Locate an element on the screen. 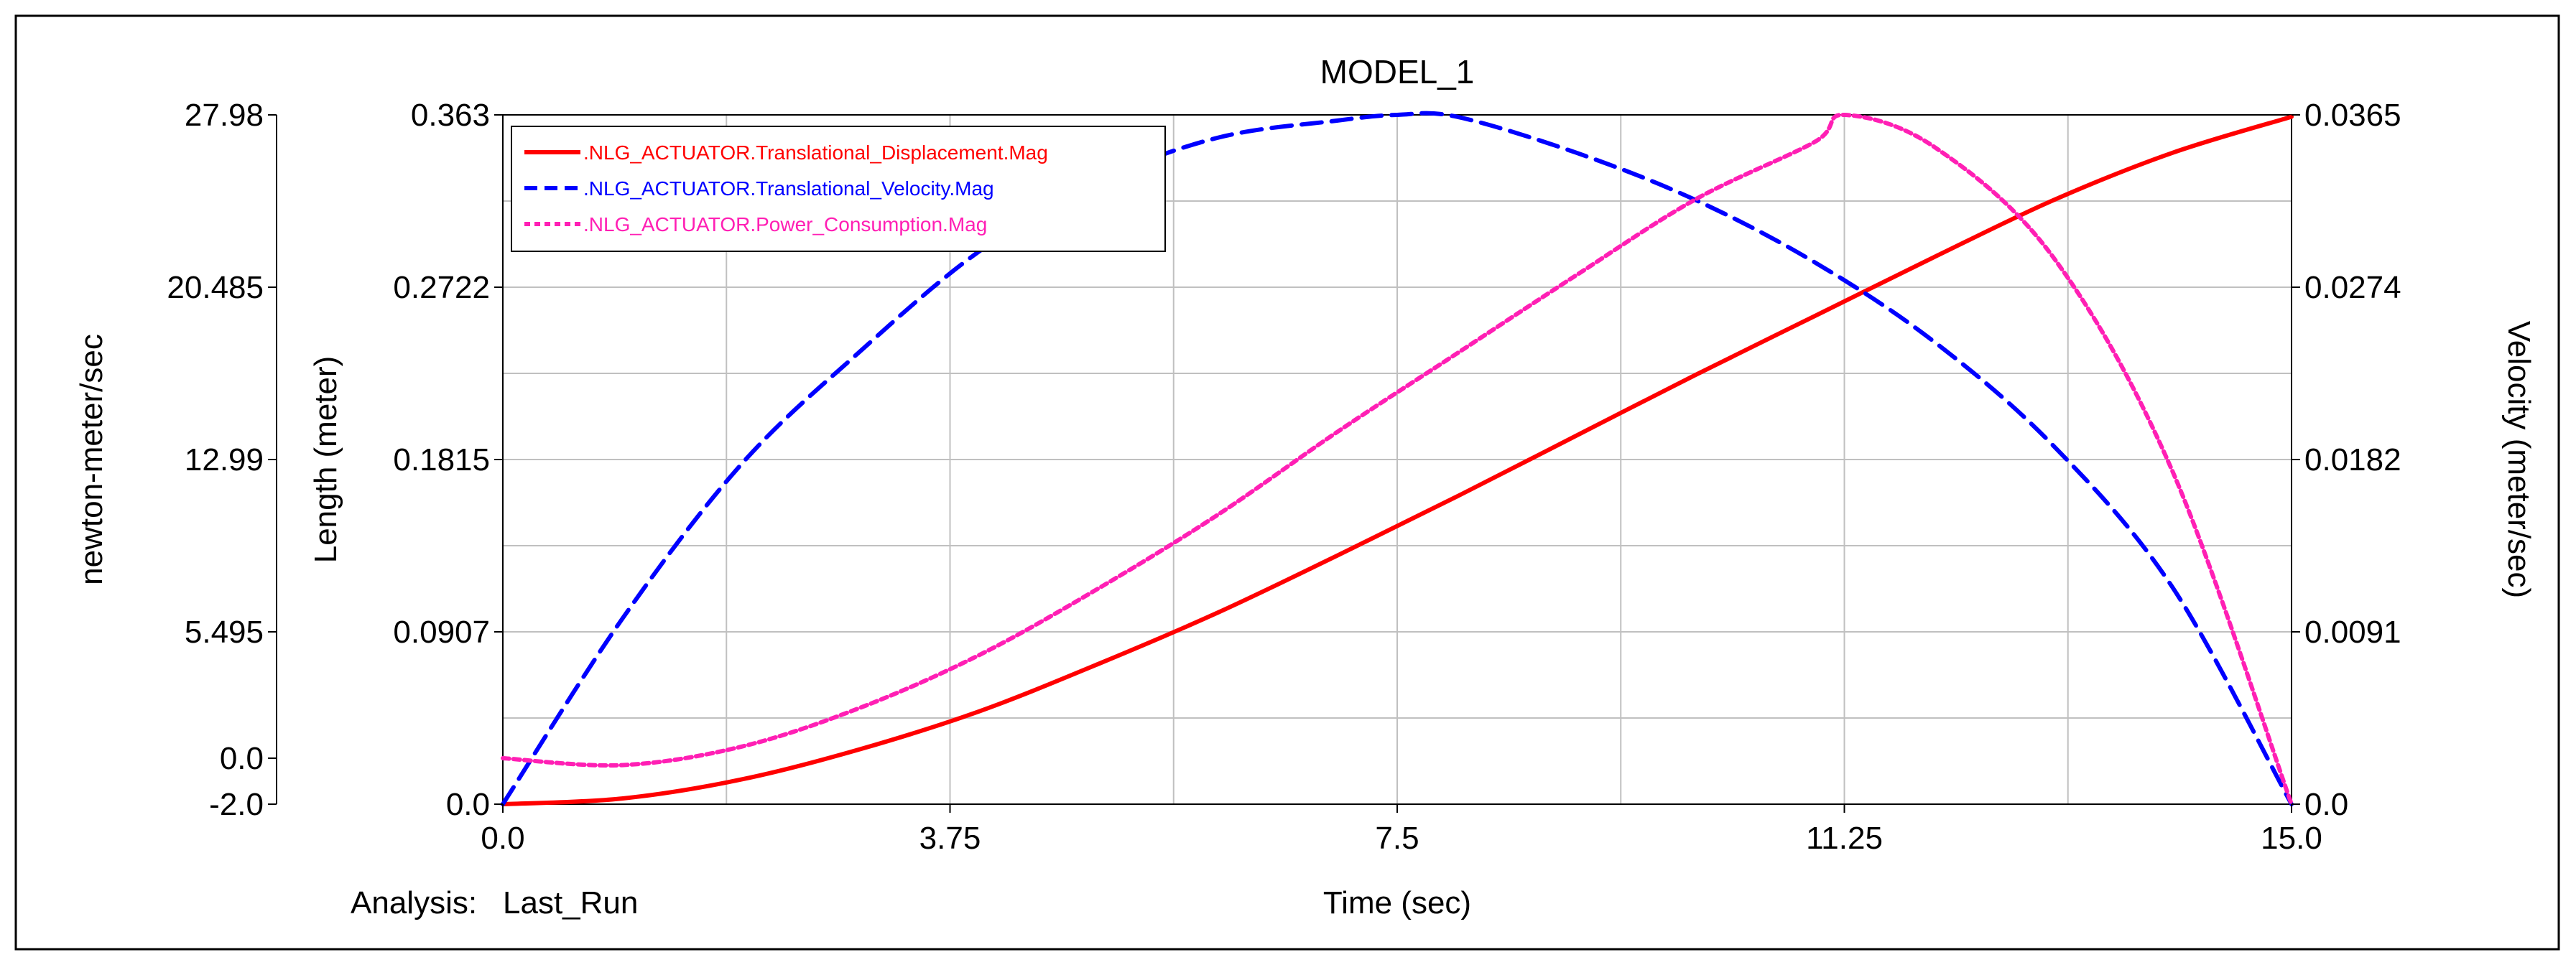 The height and width of the screenshot is (965, 2576). left-axis-label: Length (meter) is located at coordinates (325, 460).